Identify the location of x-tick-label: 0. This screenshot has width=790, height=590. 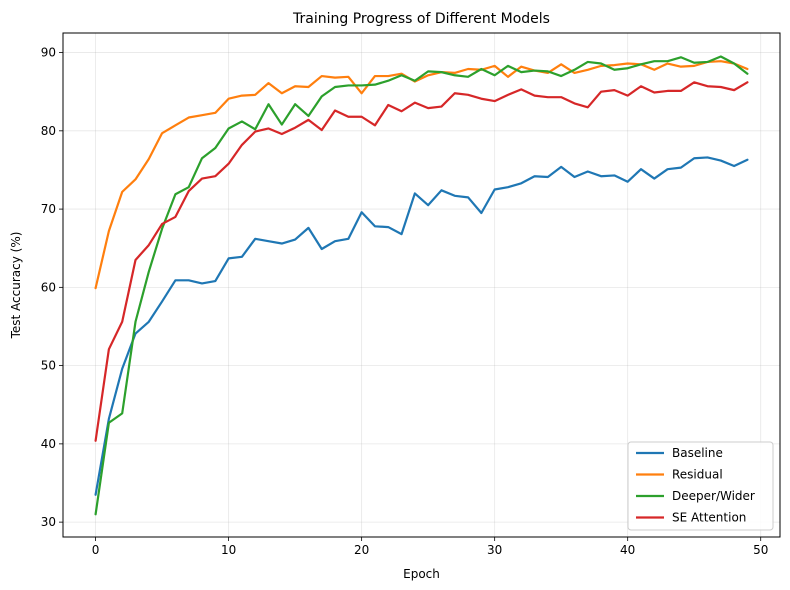
(96, 550).